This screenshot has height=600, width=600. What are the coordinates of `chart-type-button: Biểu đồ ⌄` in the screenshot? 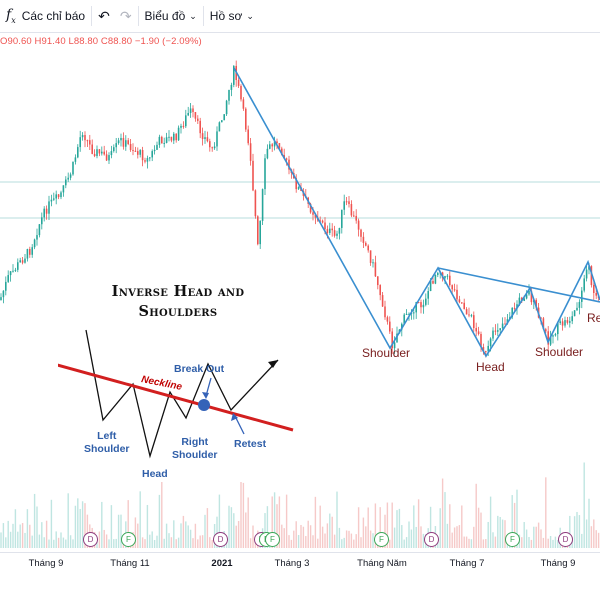 It's located at (171, 16).